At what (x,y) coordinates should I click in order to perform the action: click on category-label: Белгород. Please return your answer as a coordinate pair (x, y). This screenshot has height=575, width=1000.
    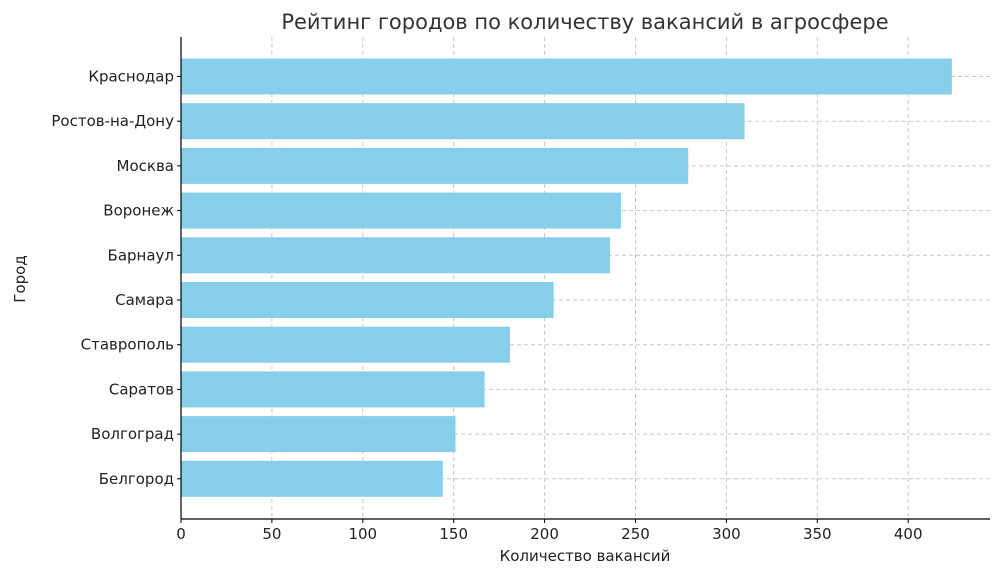
    Looking at the image, I should click on (136, 479).